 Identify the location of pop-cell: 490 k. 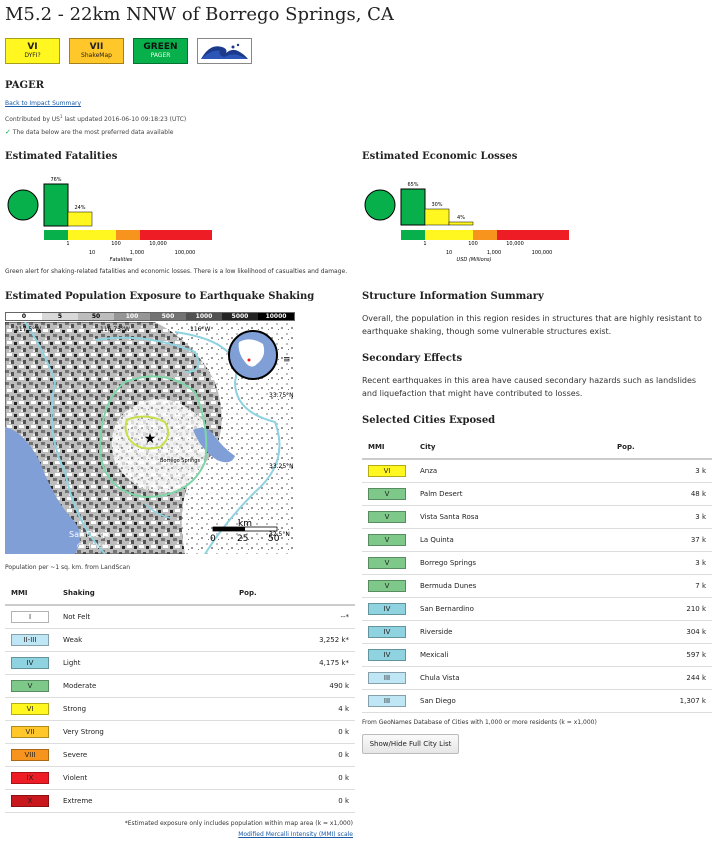
(294, 686).